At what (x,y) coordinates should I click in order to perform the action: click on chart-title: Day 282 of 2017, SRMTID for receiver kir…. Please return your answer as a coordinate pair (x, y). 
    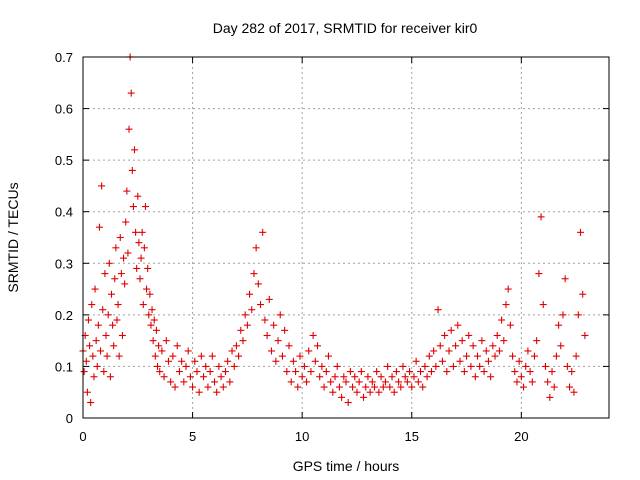
    Looking at the image, I should click on (345, 28).